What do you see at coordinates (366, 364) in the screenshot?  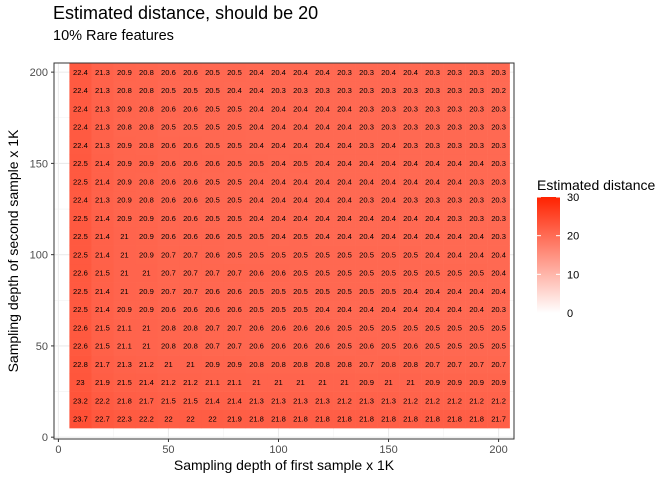 I see `cell-value-label: 20.7` at bounding box center [366, 364].